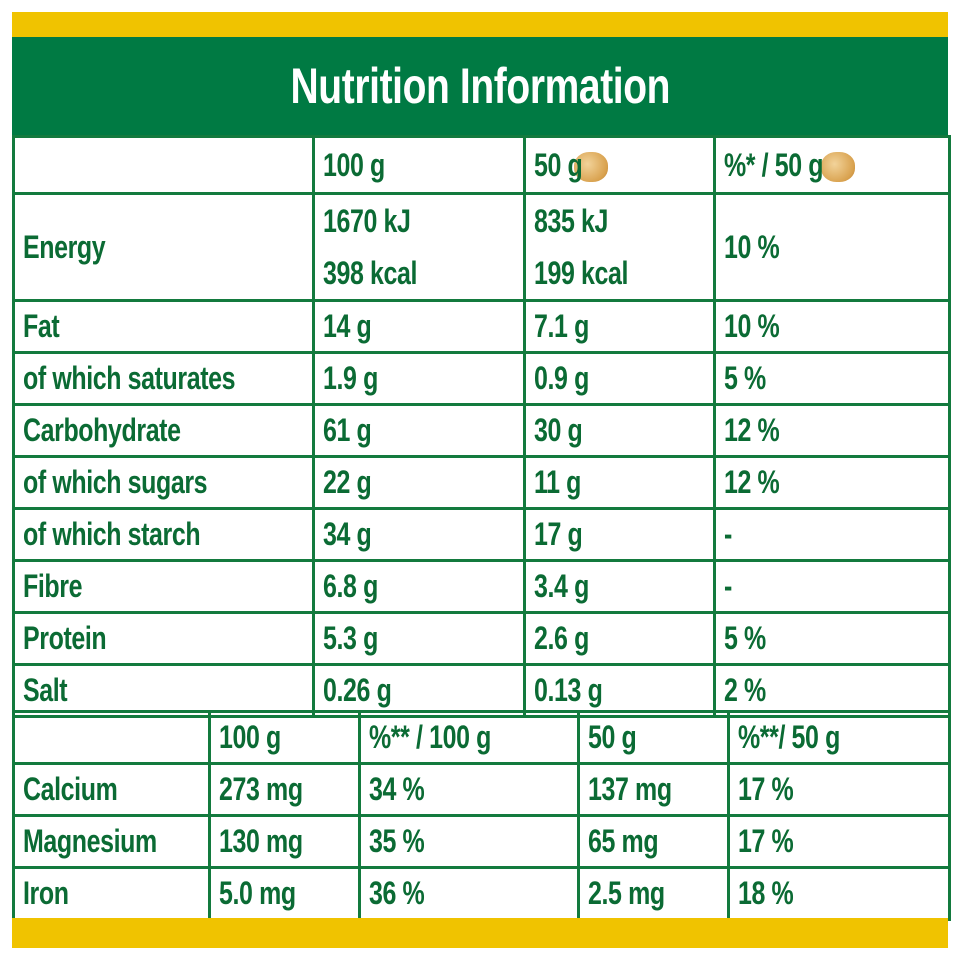 This screenshot has height=960, width=960. What do you see at coordinates (481, 378) in the screenshot?
I see `table-row: of which saturates 1.9 g 0.9 g 5 %` at bounding box center [481, 378].